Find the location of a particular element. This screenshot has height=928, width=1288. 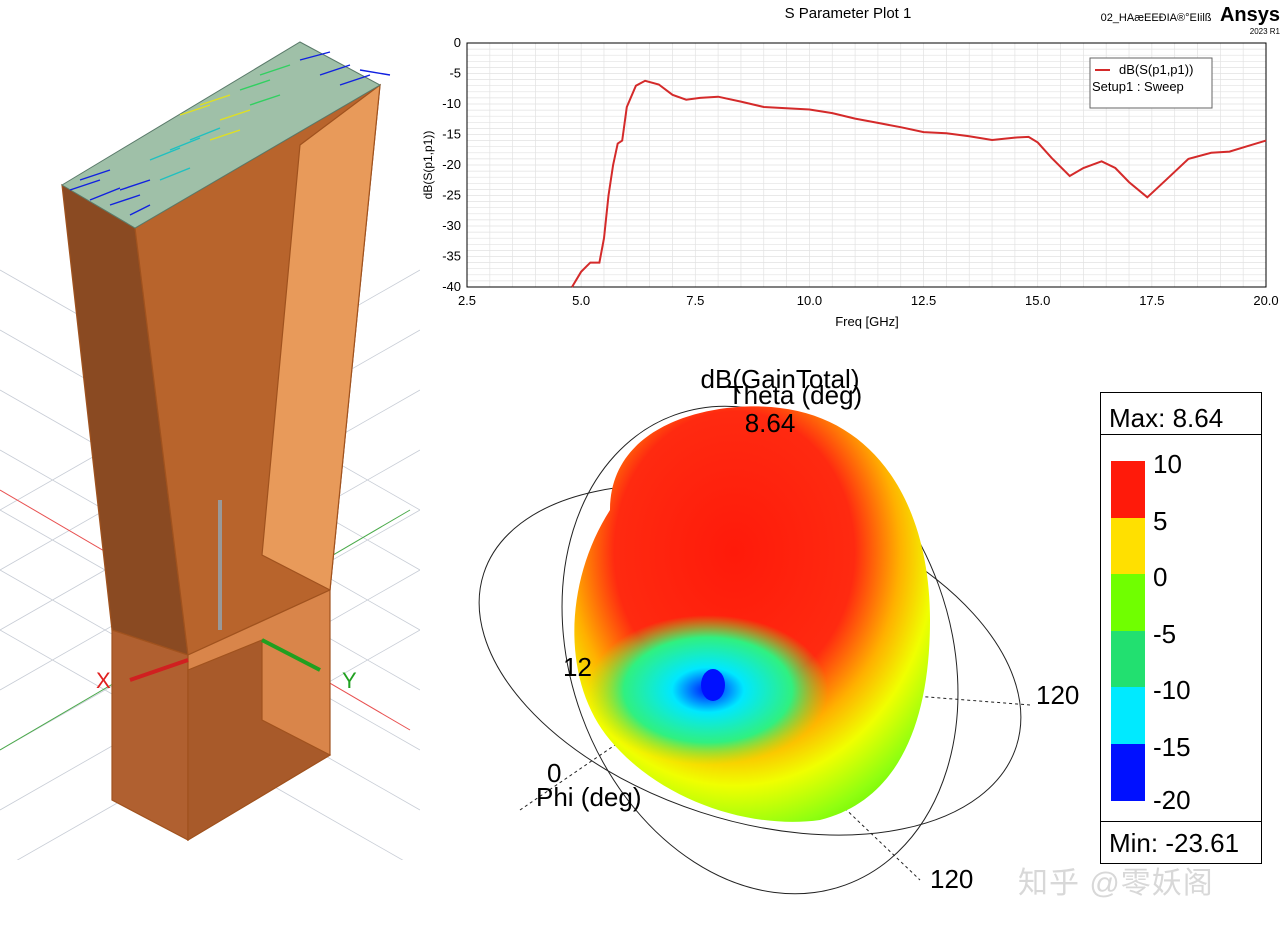

x-tick-label: 5.0 is located at coordinates (581, 300).